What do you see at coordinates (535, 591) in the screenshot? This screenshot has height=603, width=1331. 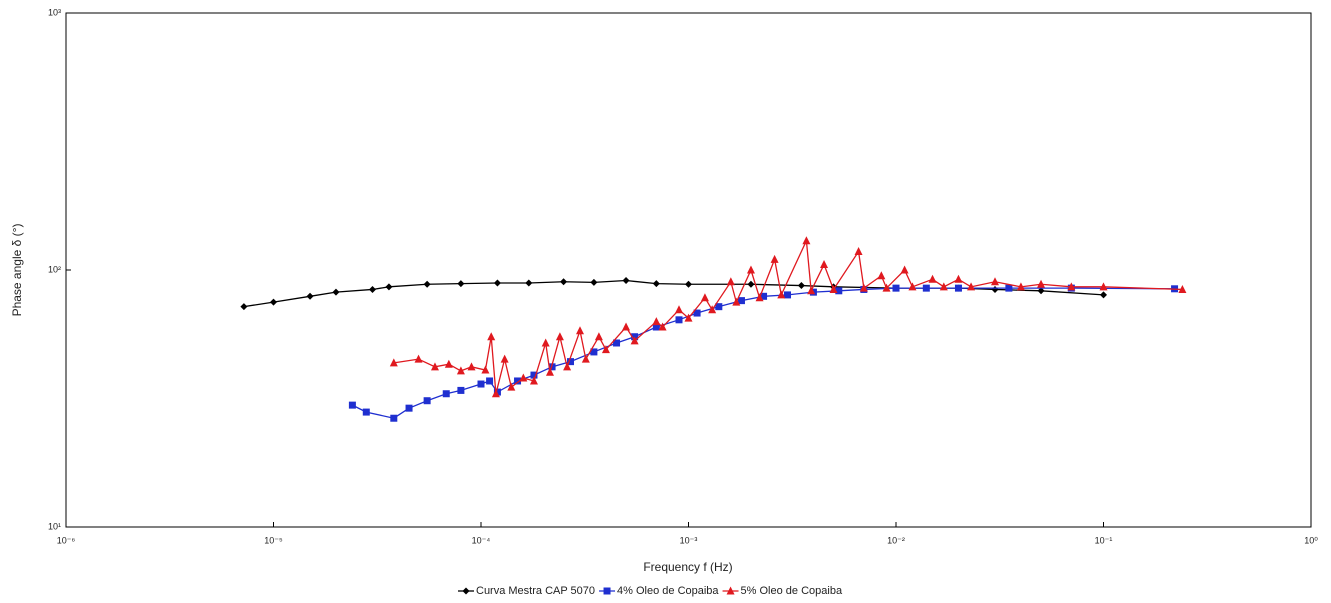 I see `legend-label: Curva Mestra CAP 5070` at bounding box center [535, 591].